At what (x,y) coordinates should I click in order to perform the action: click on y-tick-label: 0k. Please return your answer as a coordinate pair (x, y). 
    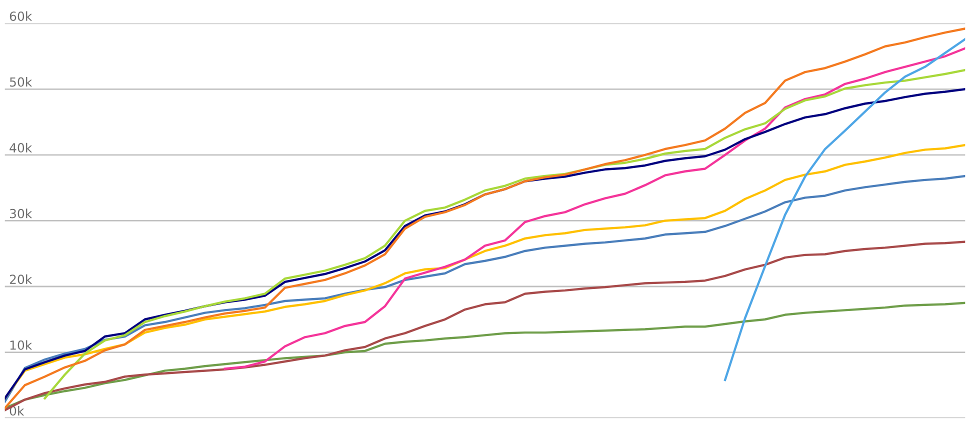
    Looking at the image, I should click on (17, 411).